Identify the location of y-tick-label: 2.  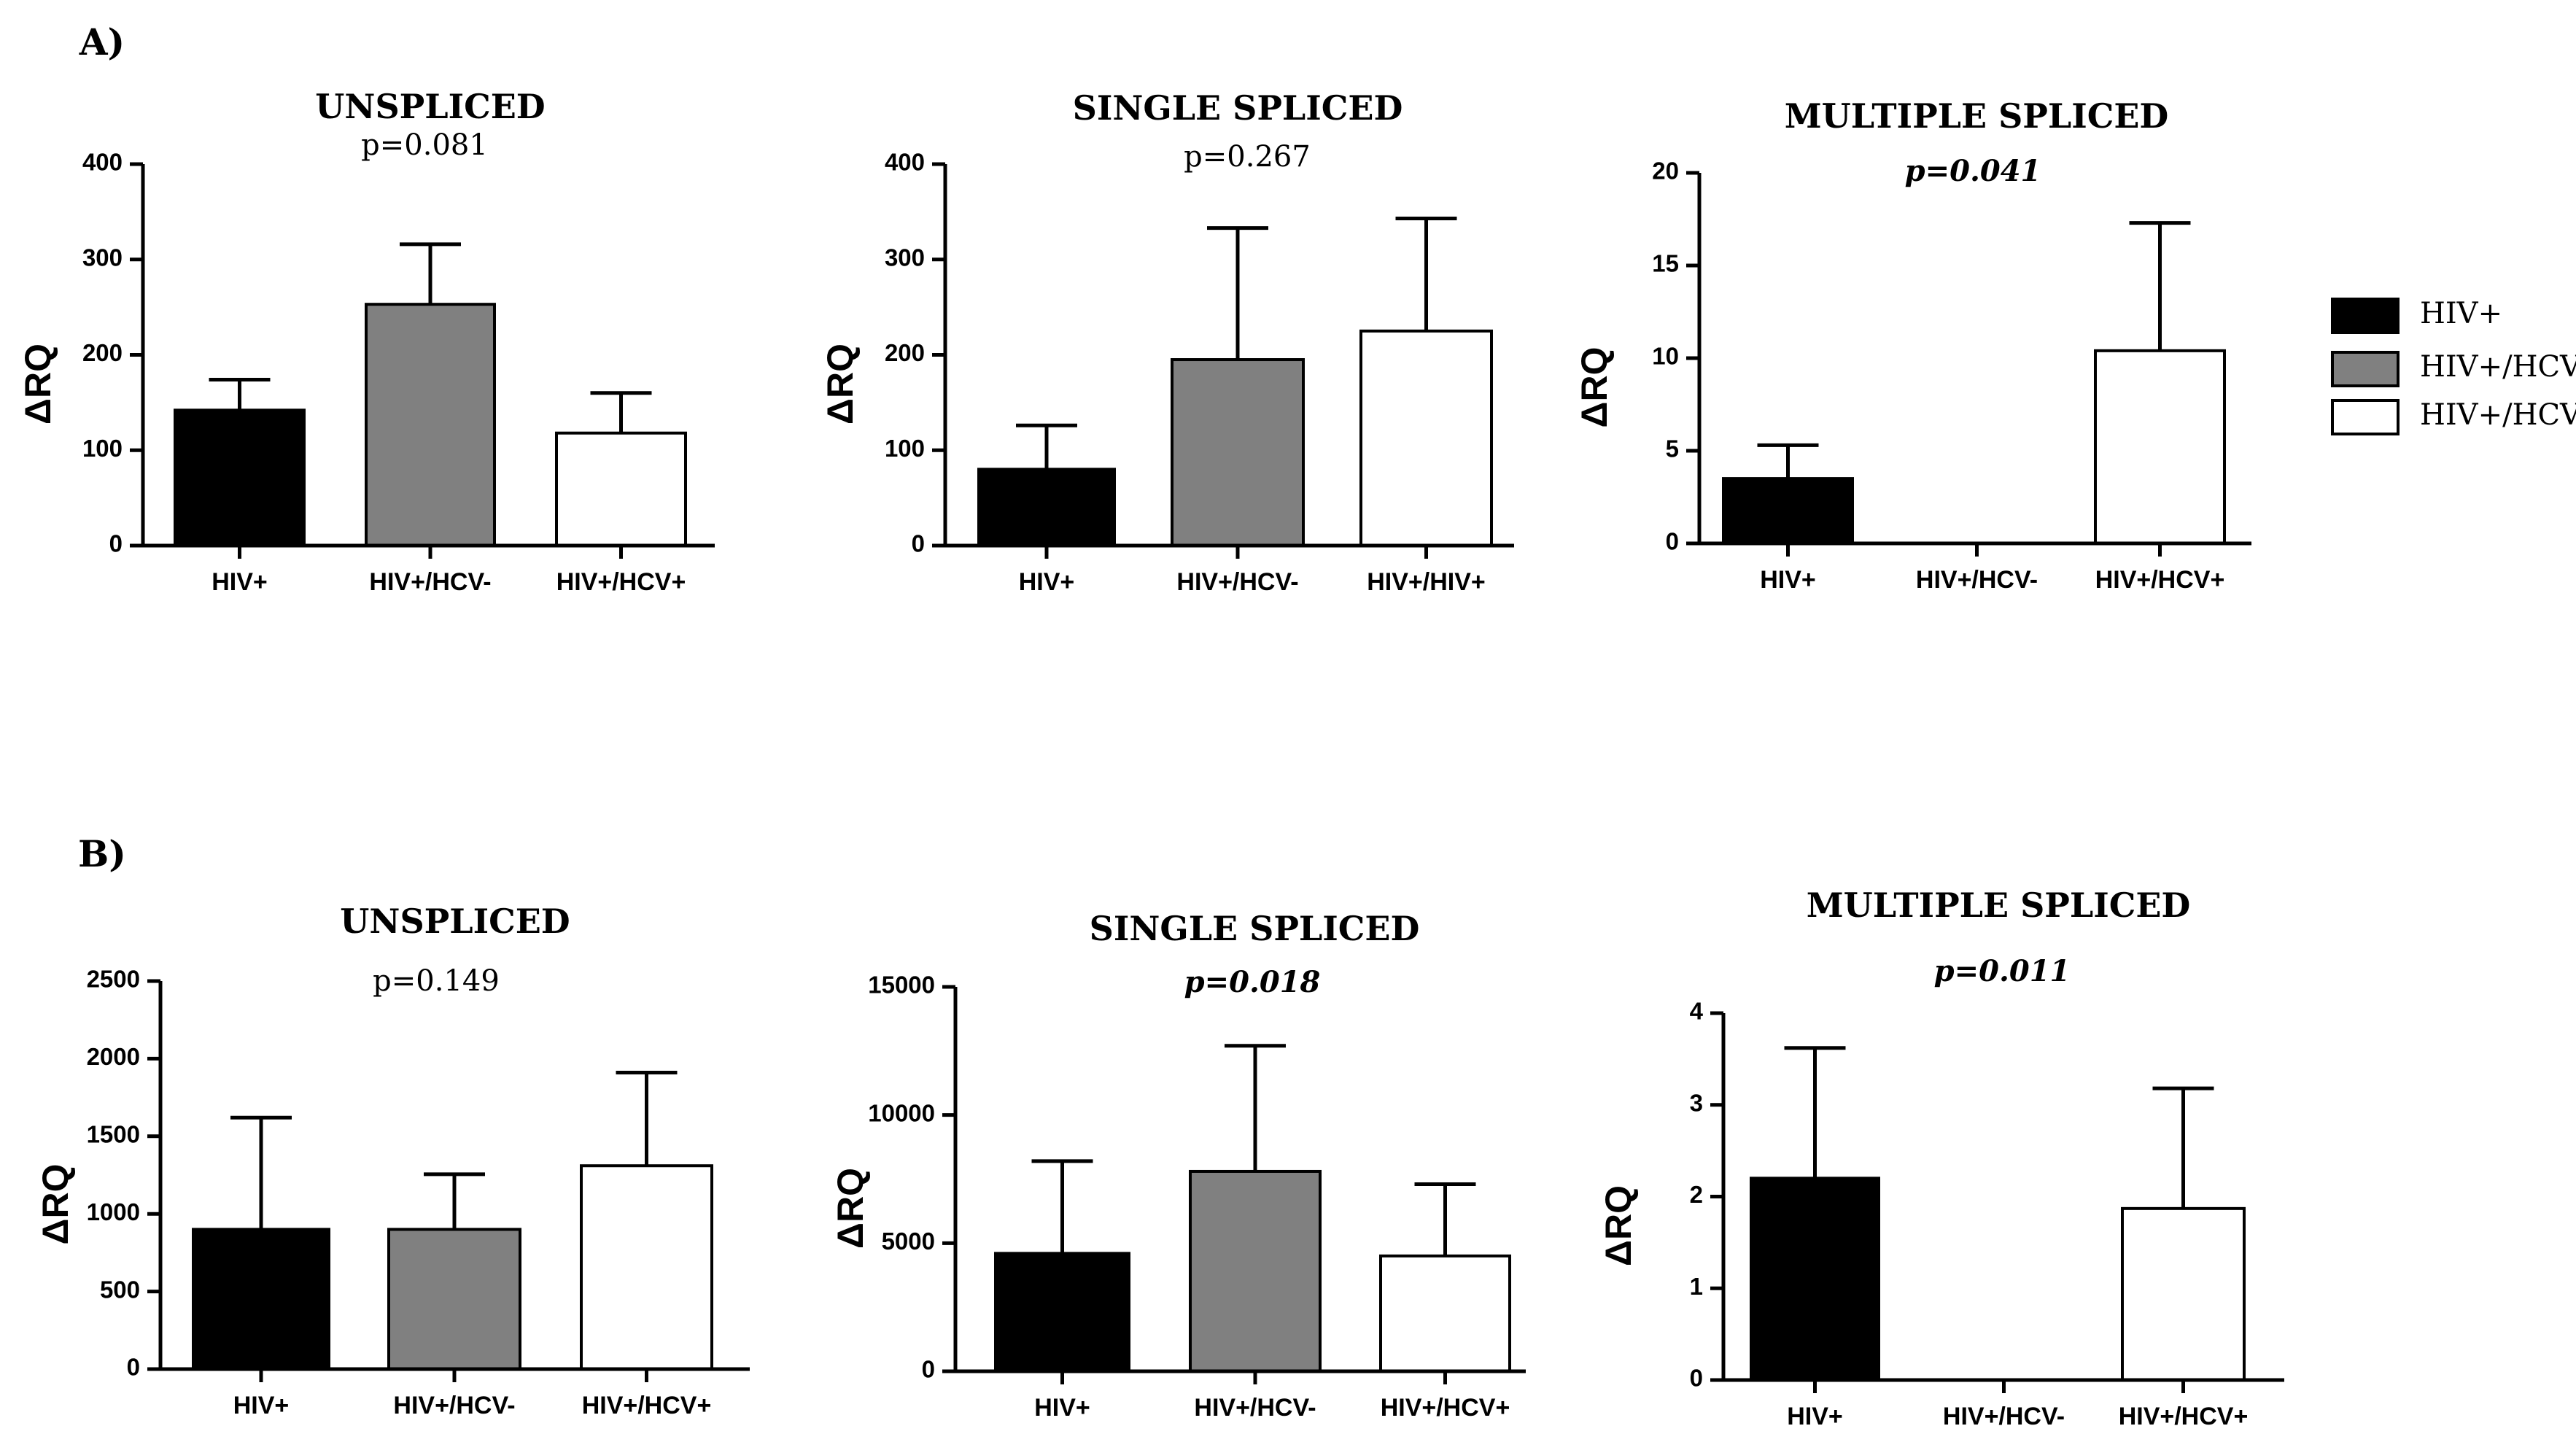
(1696, 1194).